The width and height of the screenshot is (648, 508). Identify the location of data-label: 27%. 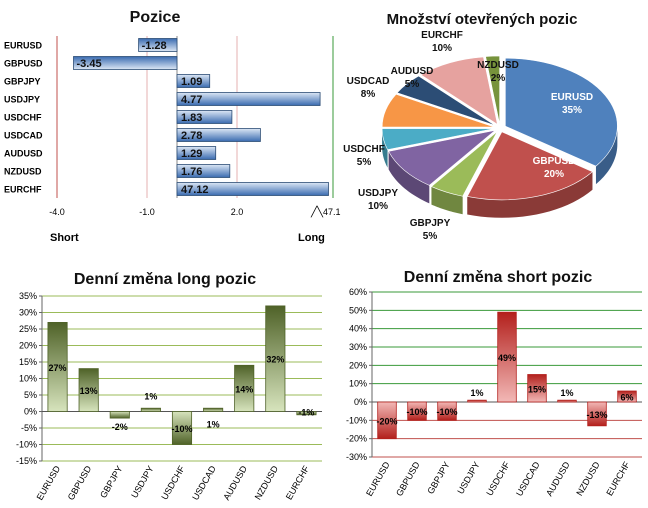
(58, 368).